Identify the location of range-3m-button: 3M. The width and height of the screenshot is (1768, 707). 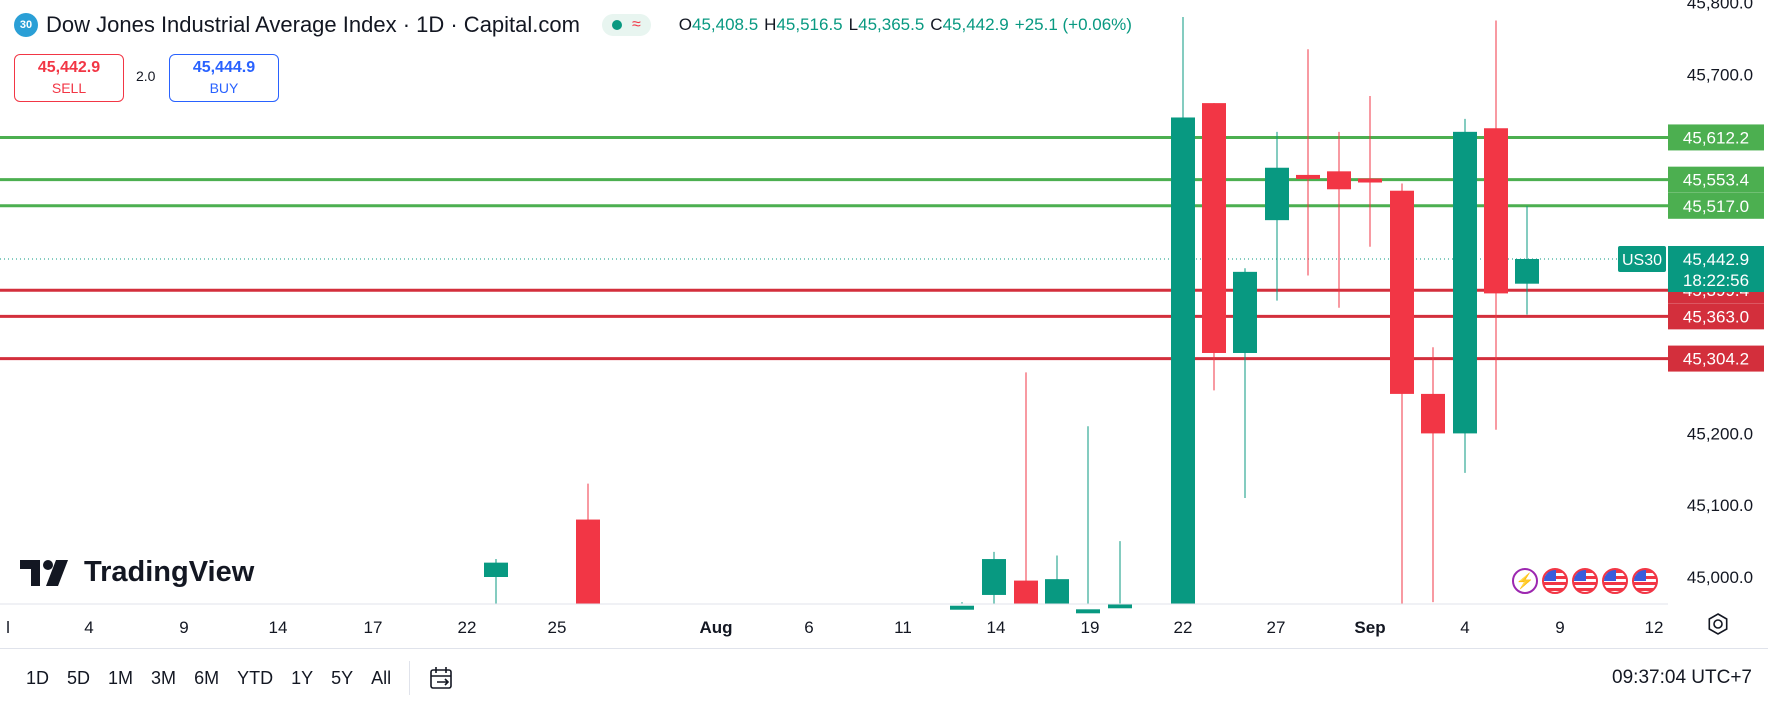
(164, 677).